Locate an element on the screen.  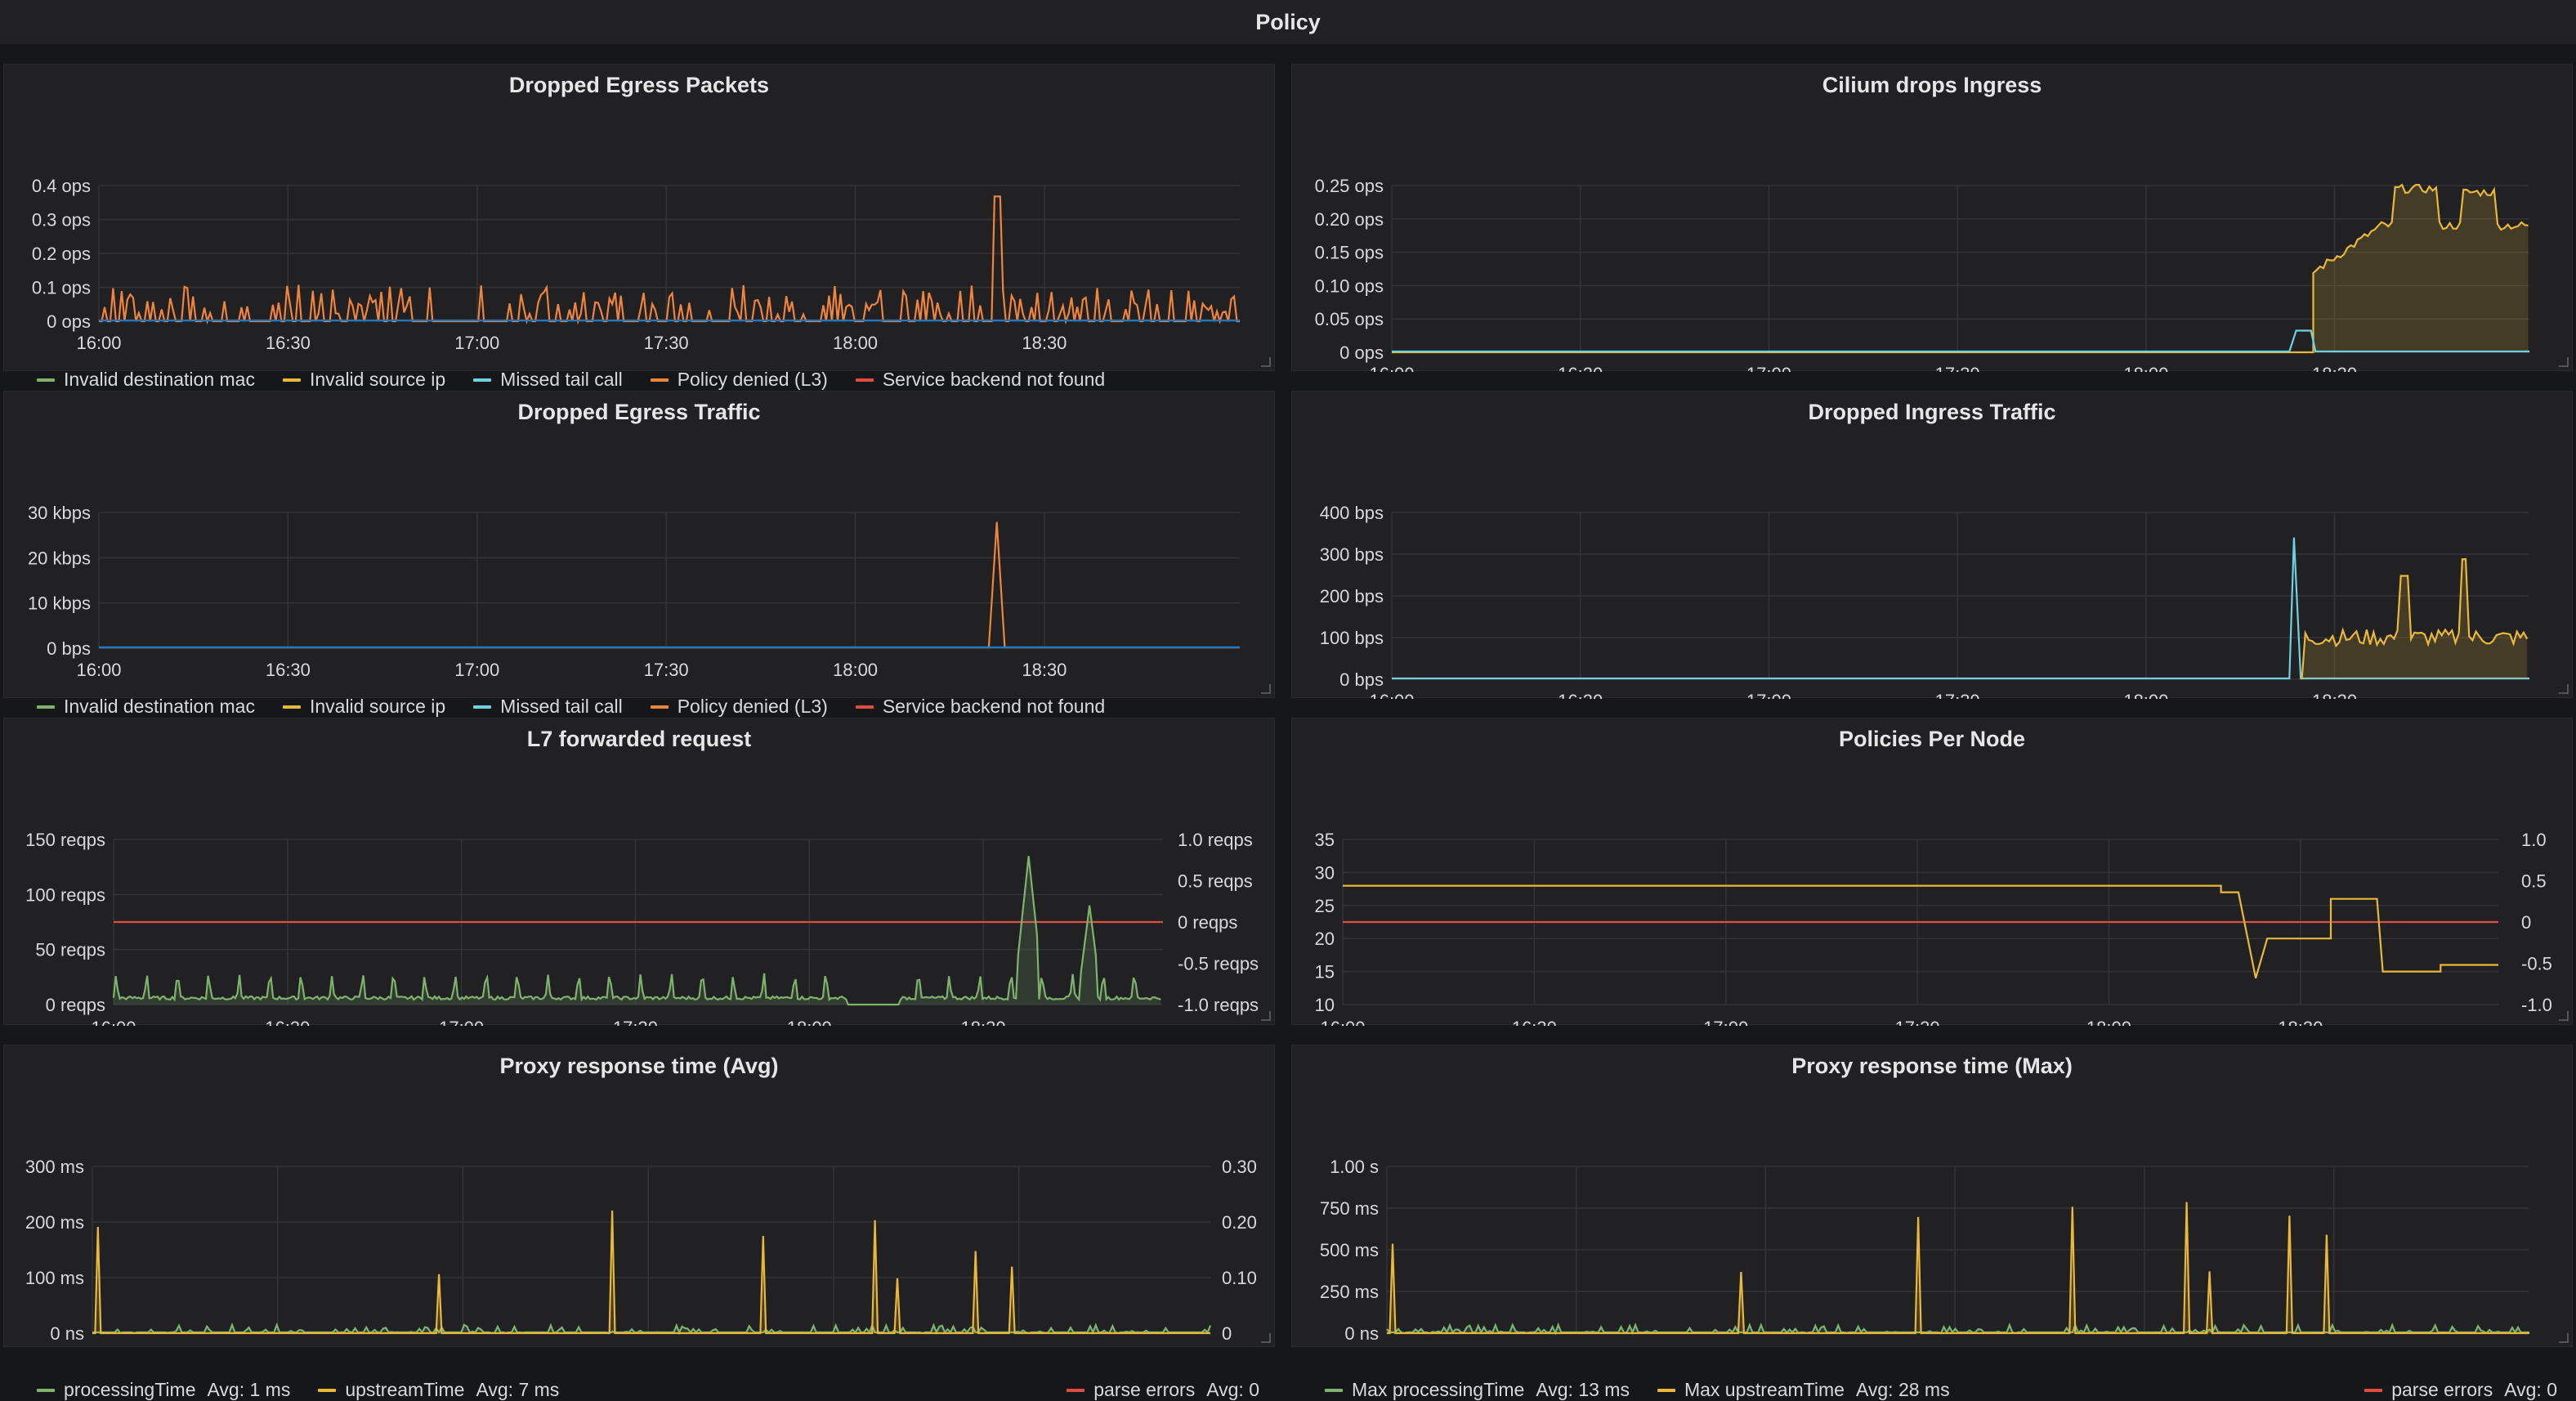
y-tick-label: 250 ms is located at coordinates (1349, 1292).